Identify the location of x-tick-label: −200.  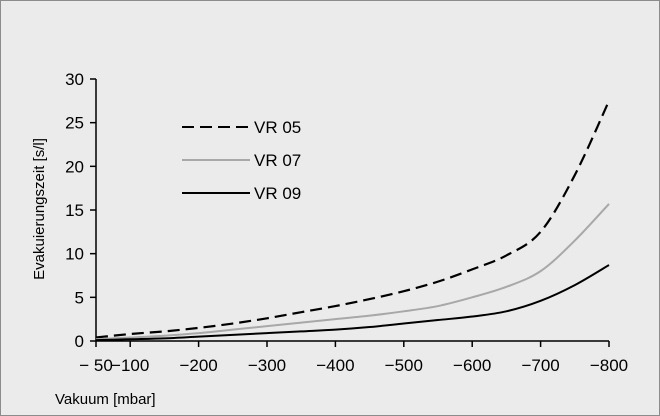
(198, 365).